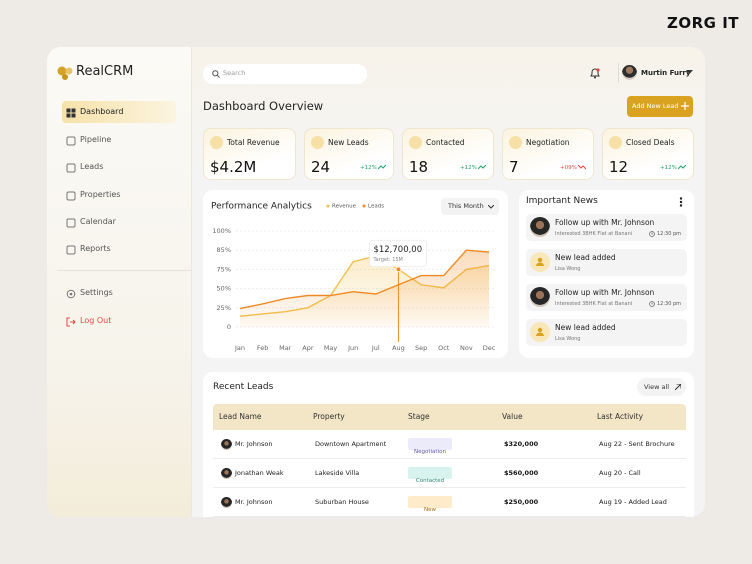 This screenshot has width=752, height=564. What do you see at coordinates (449, 502) in the screenshot?
I see `table-row` at bounding box center [449, 502].